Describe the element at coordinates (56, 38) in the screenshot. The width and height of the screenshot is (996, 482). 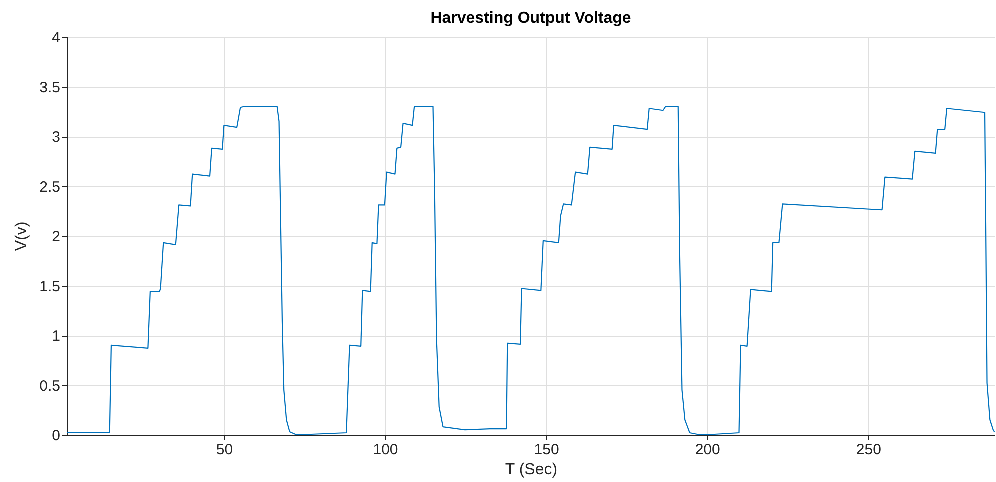
I see `y-tick-label: 4` at that location.